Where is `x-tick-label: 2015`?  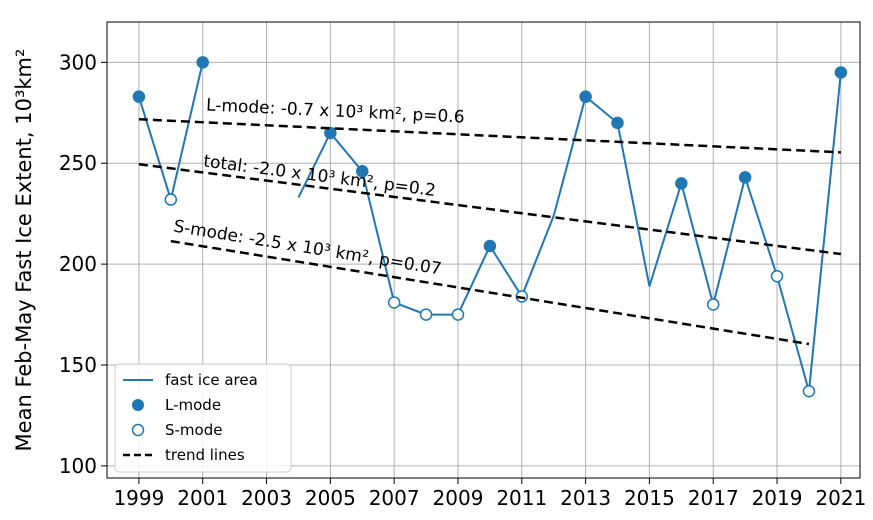 x-tick-label: 2015 is located at coordinates (649, 498).